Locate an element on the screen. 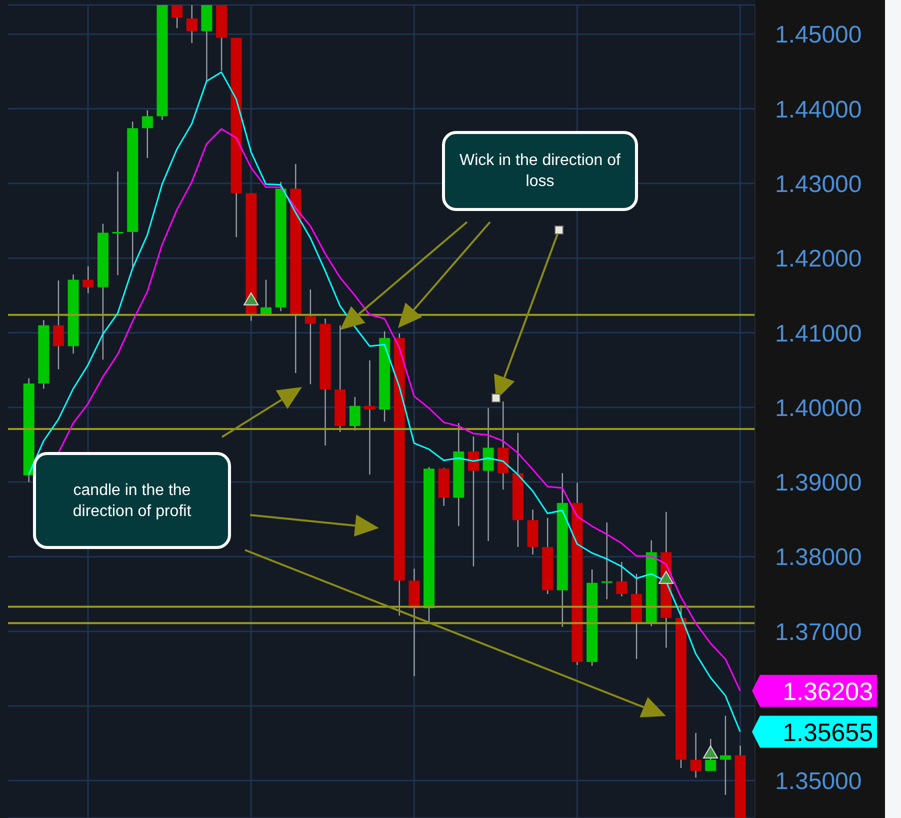 This screenshot has height=818, width=901. y-tick-label: 1.41000 is located at coordinates (818, 334).